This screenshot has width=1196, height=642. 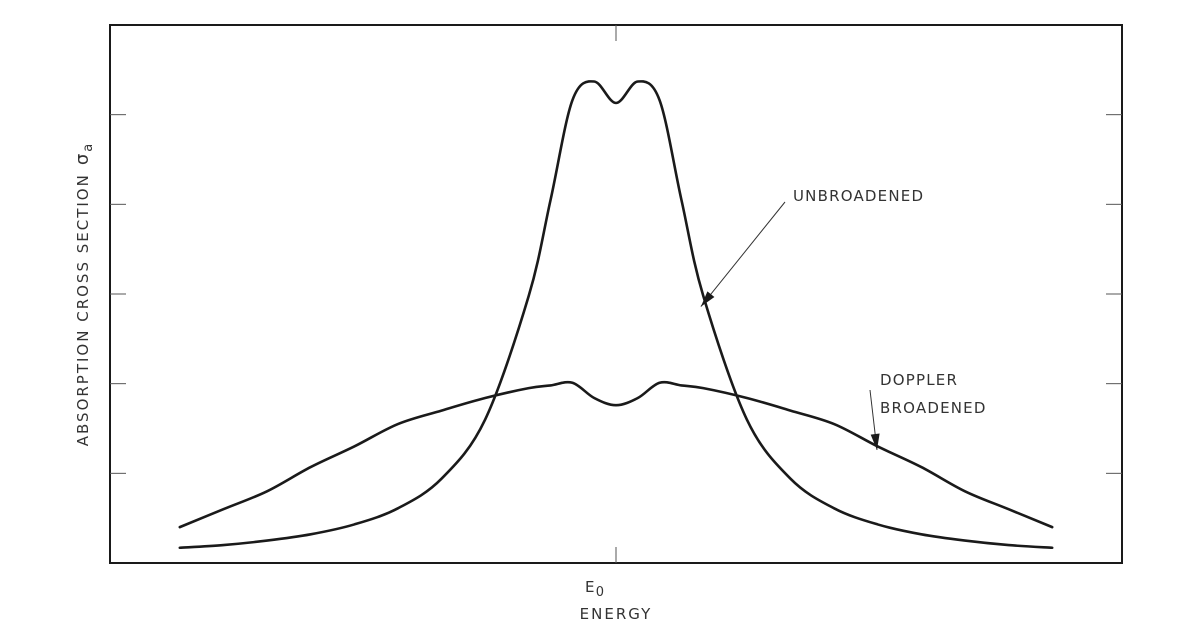 I want to click on y-axis-symbol: σ, so click(x=82, y=158).